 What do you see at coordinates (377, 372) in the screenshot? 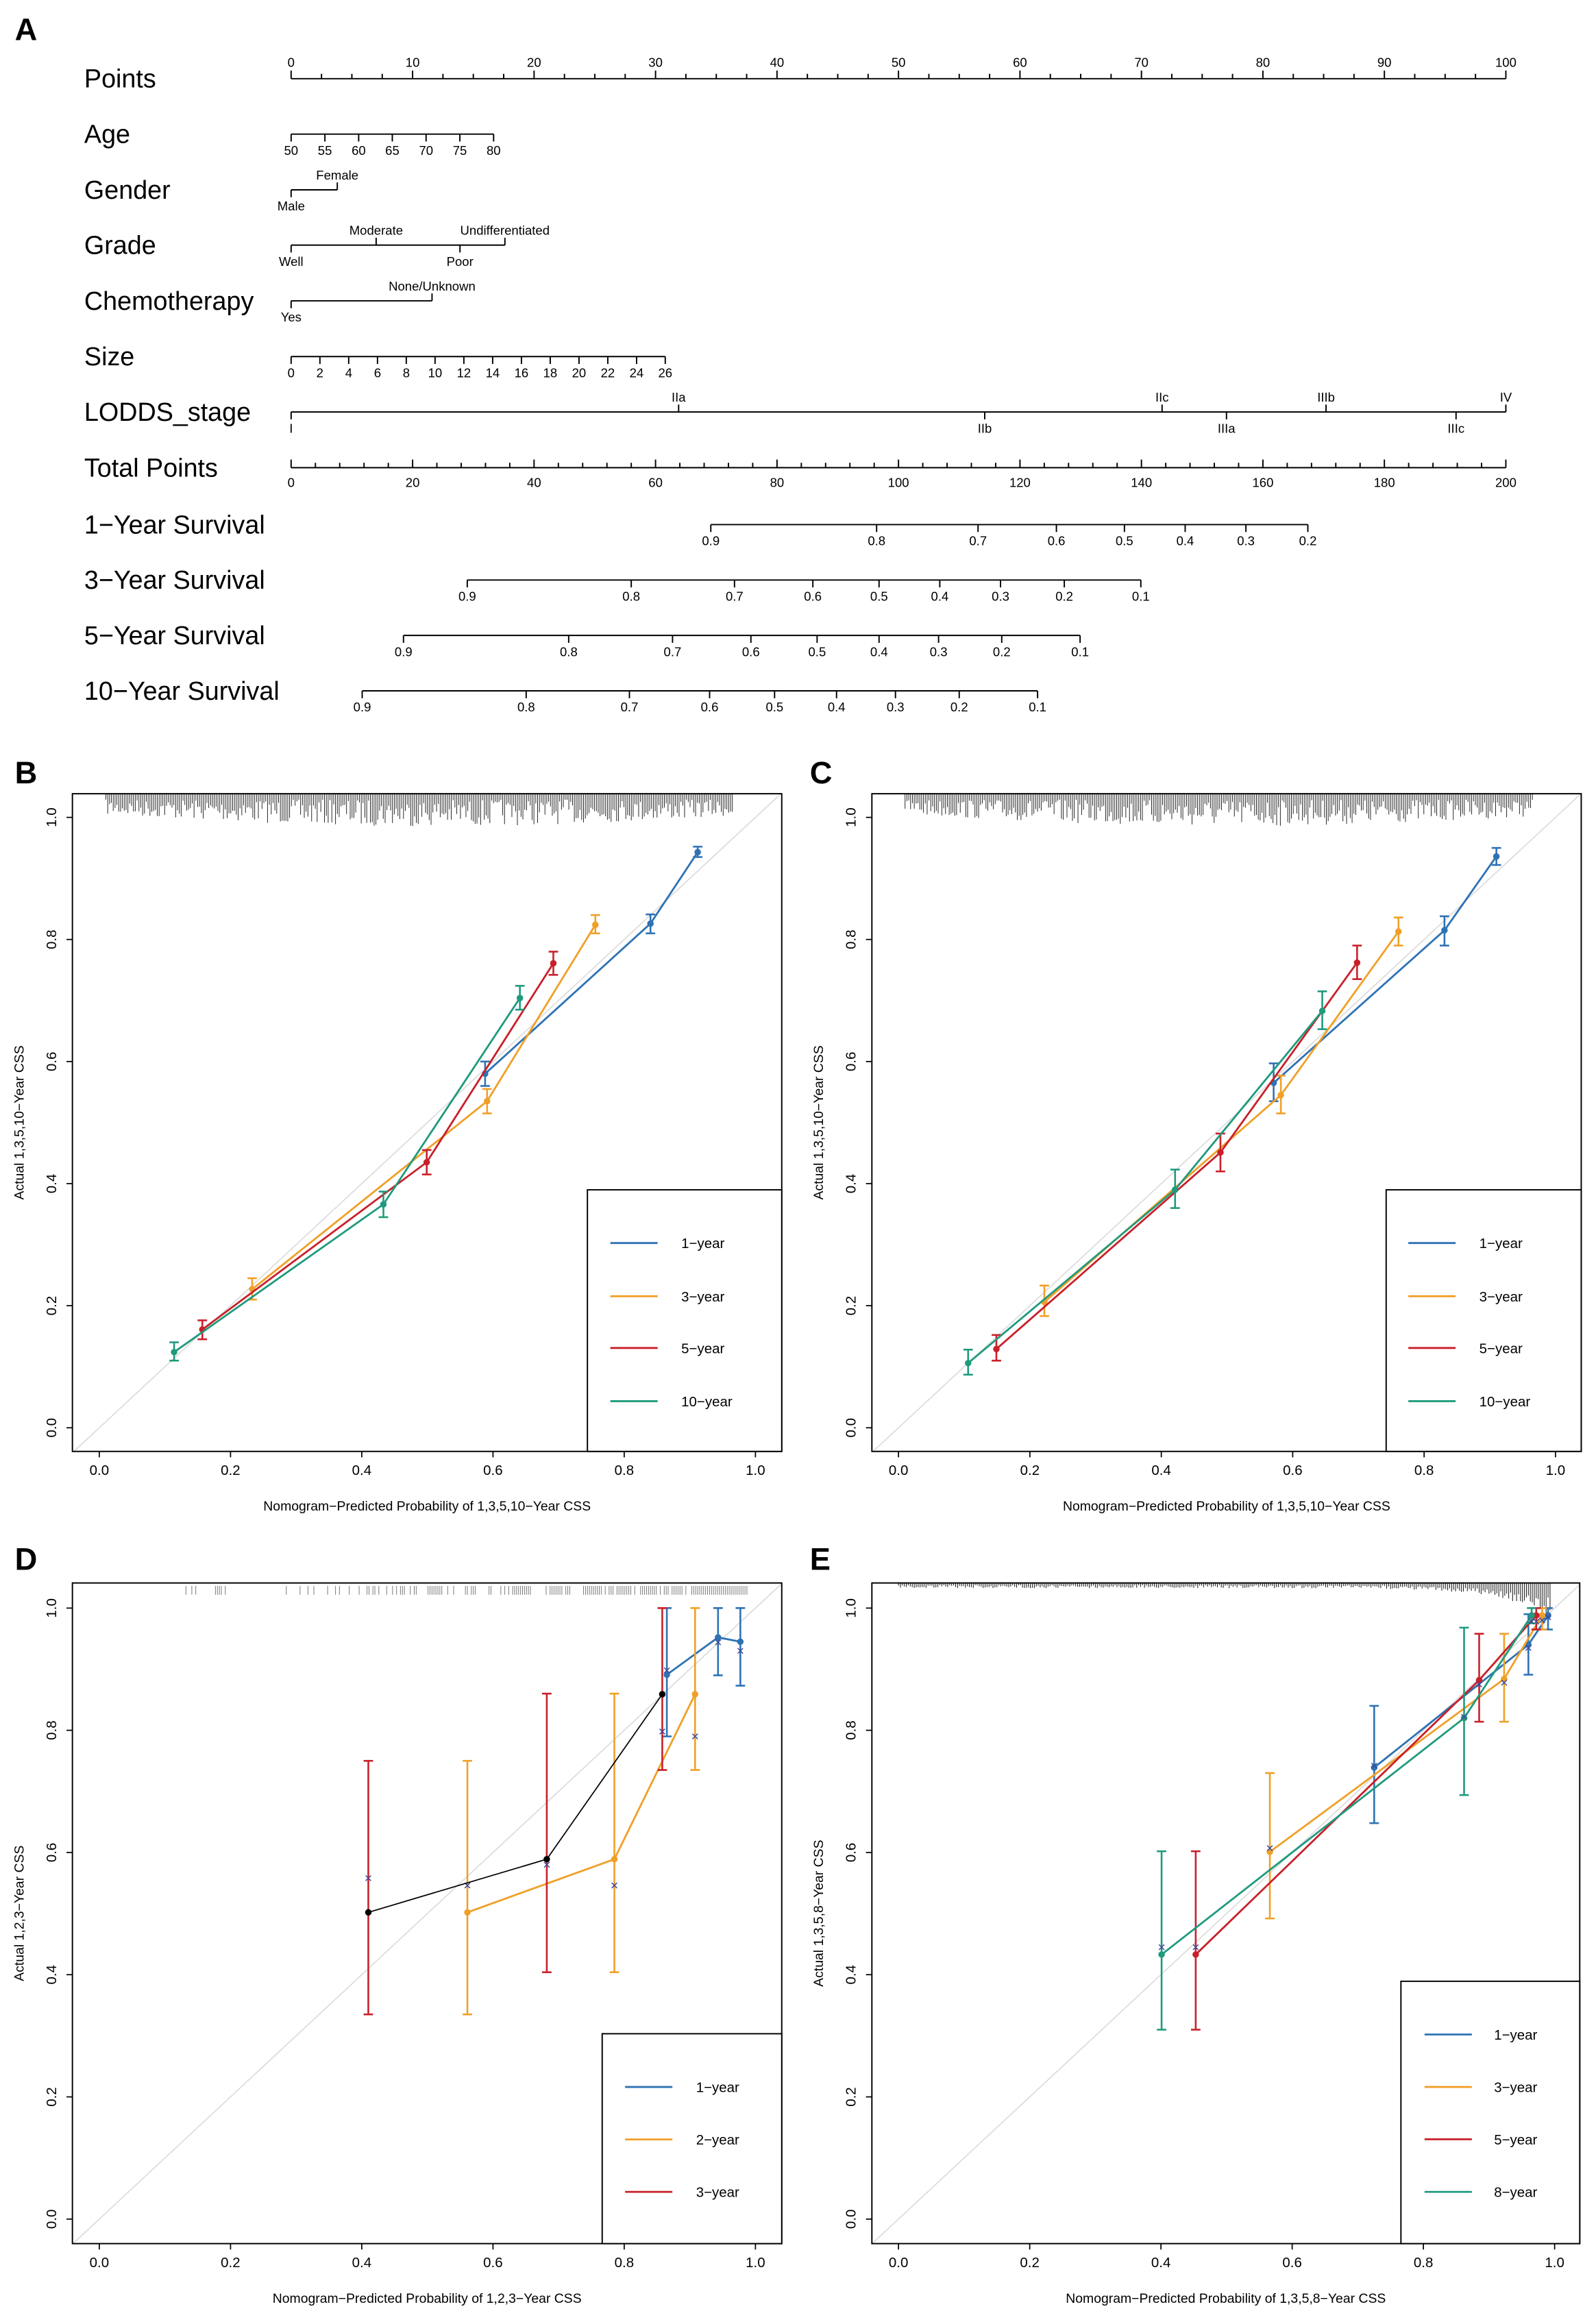
I see `size-tick-label: 6` at bounding box center [377, 372].